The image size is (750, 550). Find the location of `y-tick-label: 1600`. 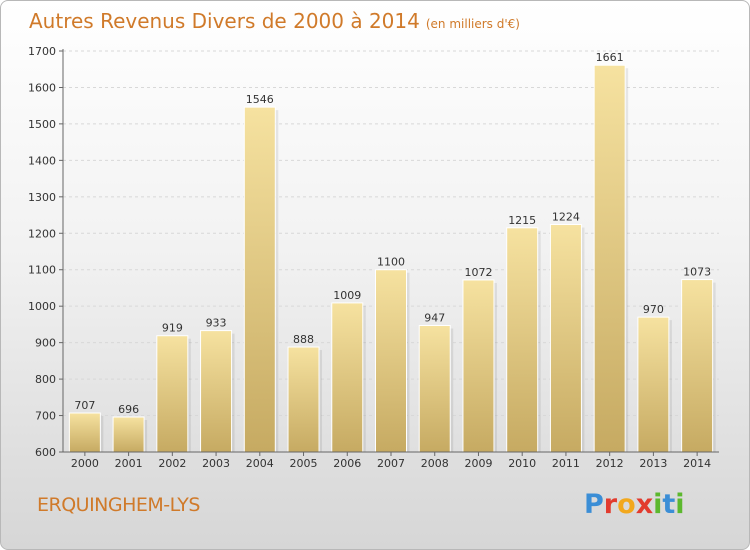

y-tick-label: 1600 is located at coordinates (42, 87).